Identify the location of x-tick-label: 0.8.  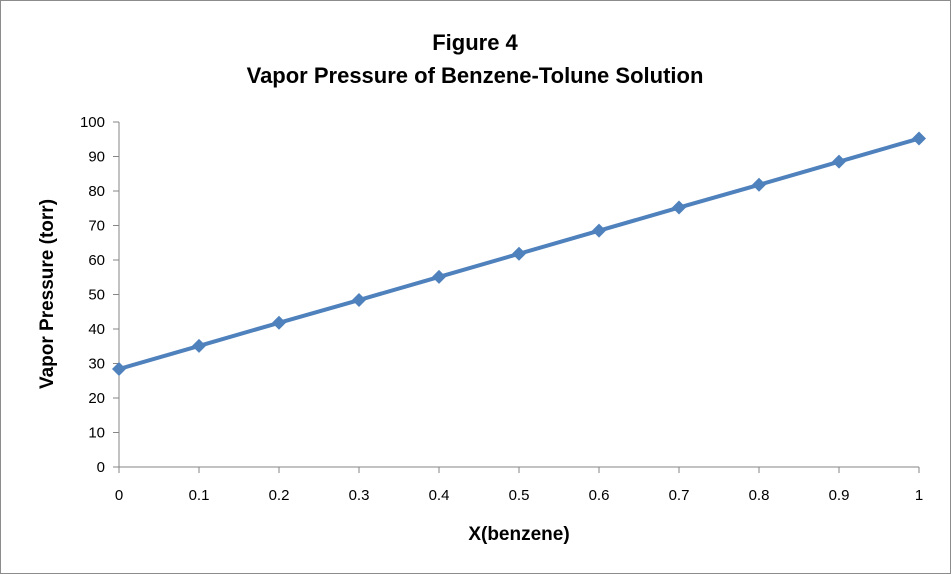
(759, 495).